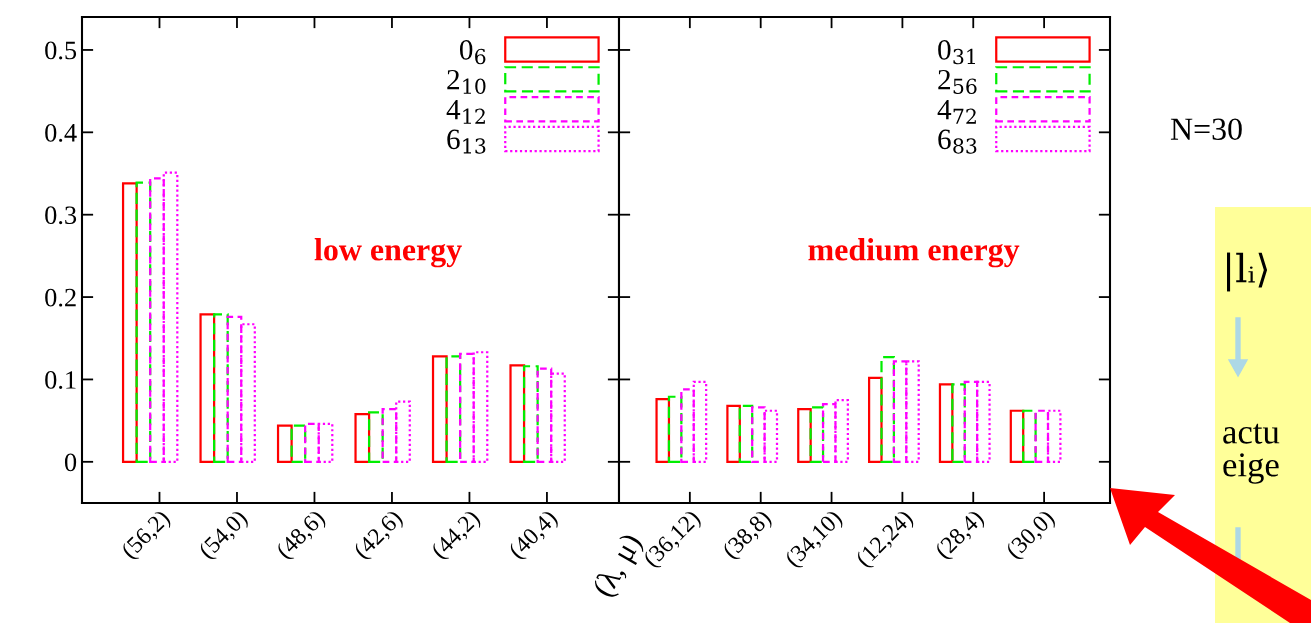 This screenshot has height=623, width=1311. Describe the element at coordinates (914, 253) in the screenshot. I see `annotation: medium energy` at that location.